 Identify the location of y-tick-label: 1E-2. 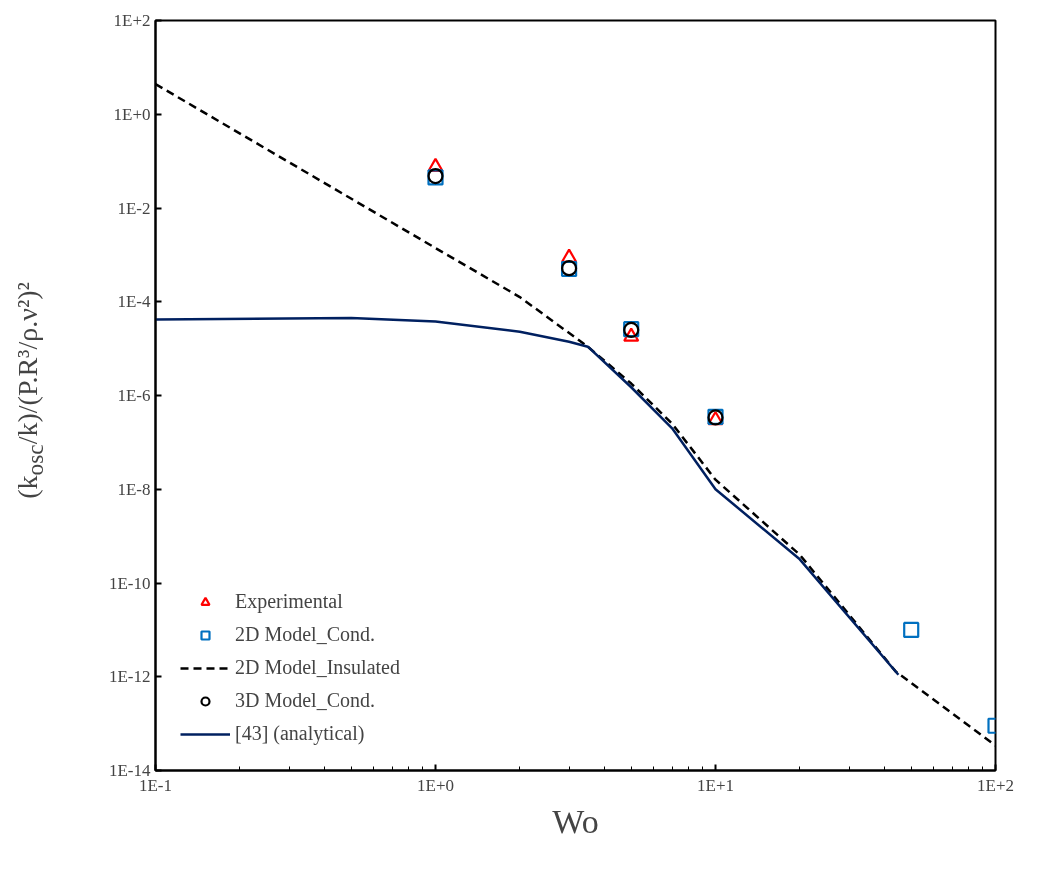
(134, 208).